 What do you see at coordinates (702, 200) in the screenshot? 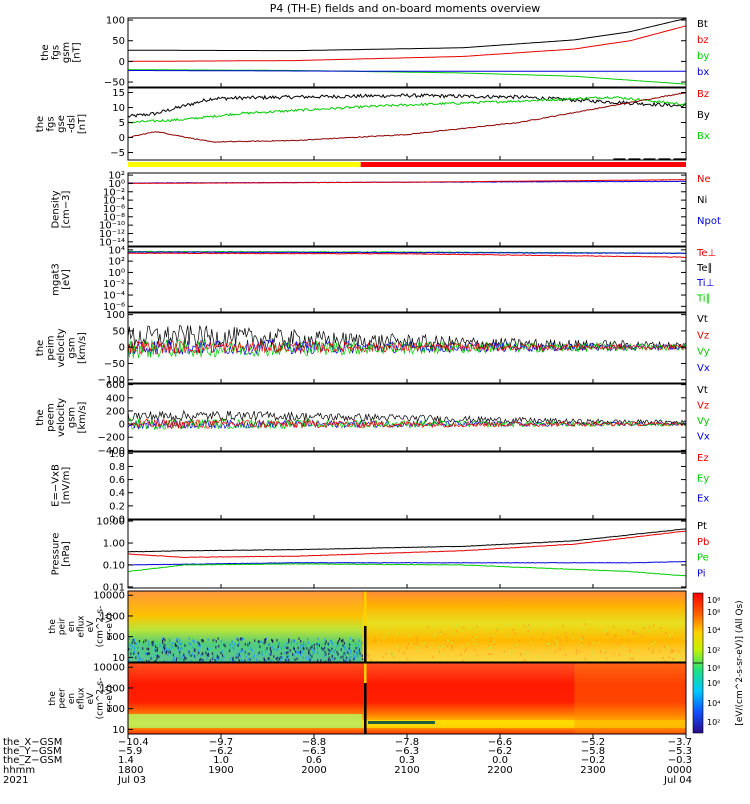
I see `legend-item: Ni` at bounding box center [702, 200].